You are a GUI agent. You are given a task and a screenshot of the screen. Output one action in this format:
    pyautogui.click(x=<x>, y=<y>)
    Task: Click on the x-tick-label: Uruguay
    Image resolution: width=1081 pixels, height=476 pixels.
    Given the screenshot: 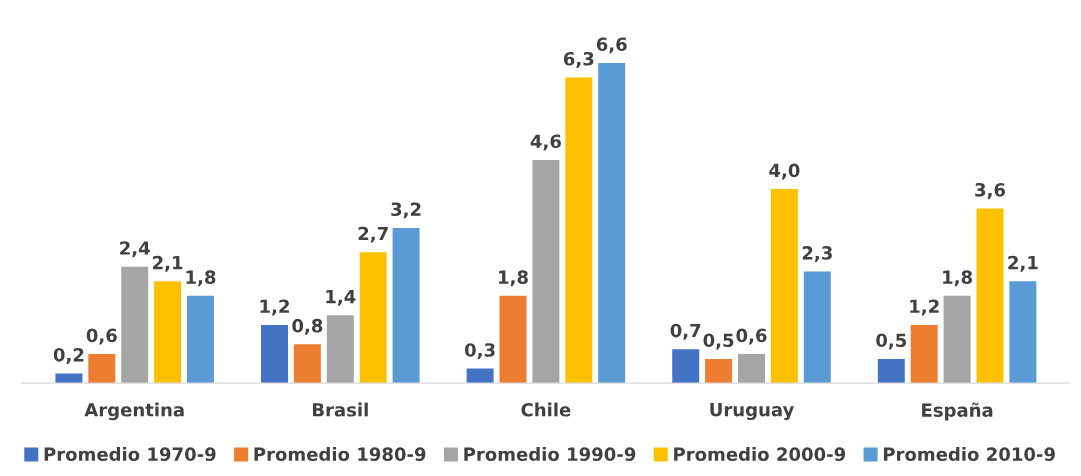 What is the action you would take?
    pyautogui.click(x=752, y=412)
    